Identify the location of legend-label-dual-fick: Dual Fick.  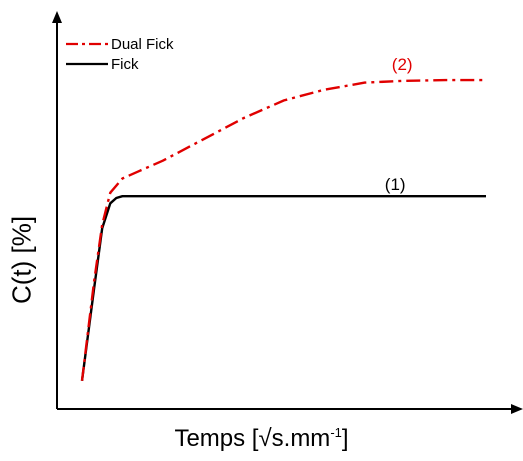
(142, 44).